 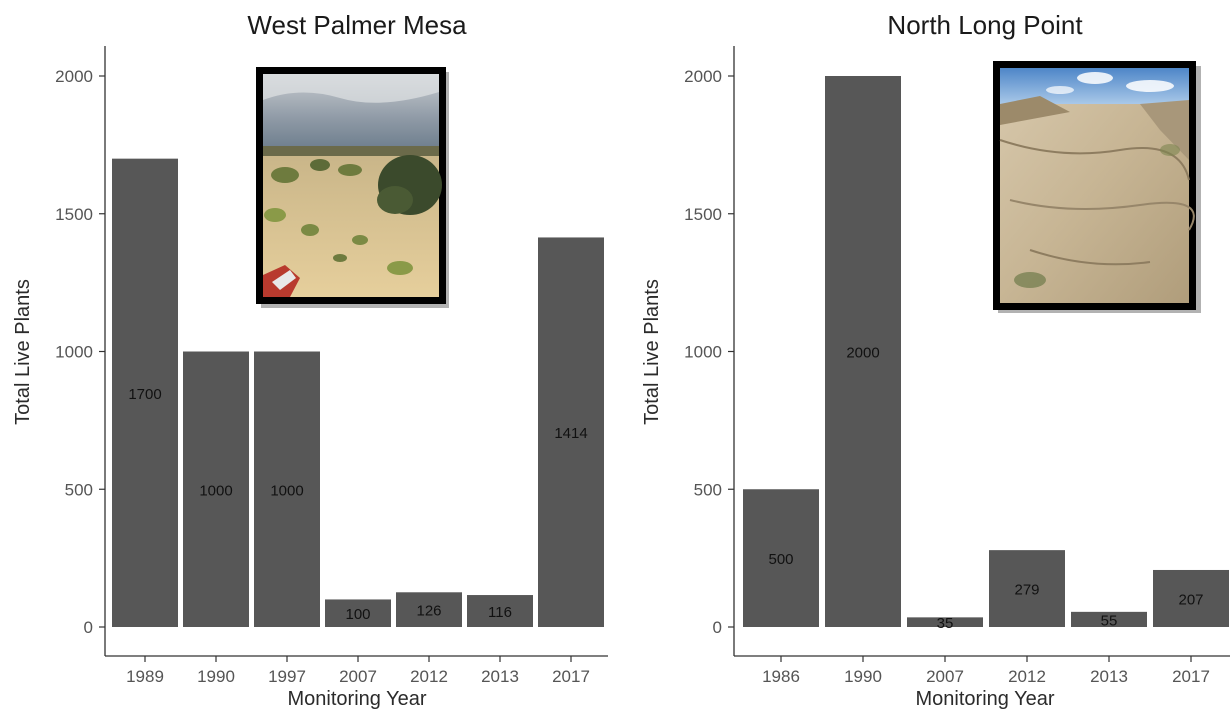 I want to click on data-label-2012: 279, so click(x=1026, y=590).